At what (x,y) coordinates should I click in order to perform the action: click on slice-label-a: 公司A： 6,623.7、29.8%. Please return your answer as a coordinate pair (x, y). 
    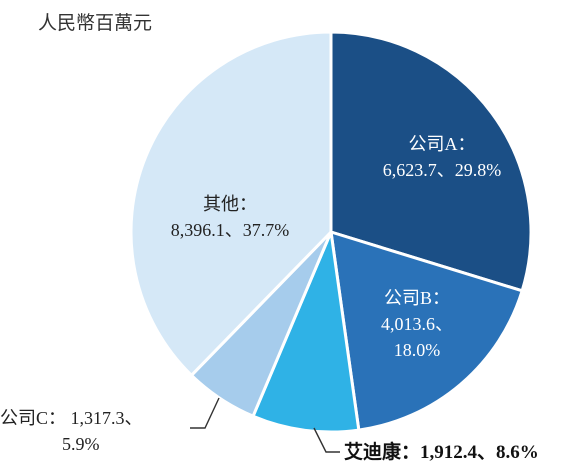
    Looking at the image, I should click on (442, 157).